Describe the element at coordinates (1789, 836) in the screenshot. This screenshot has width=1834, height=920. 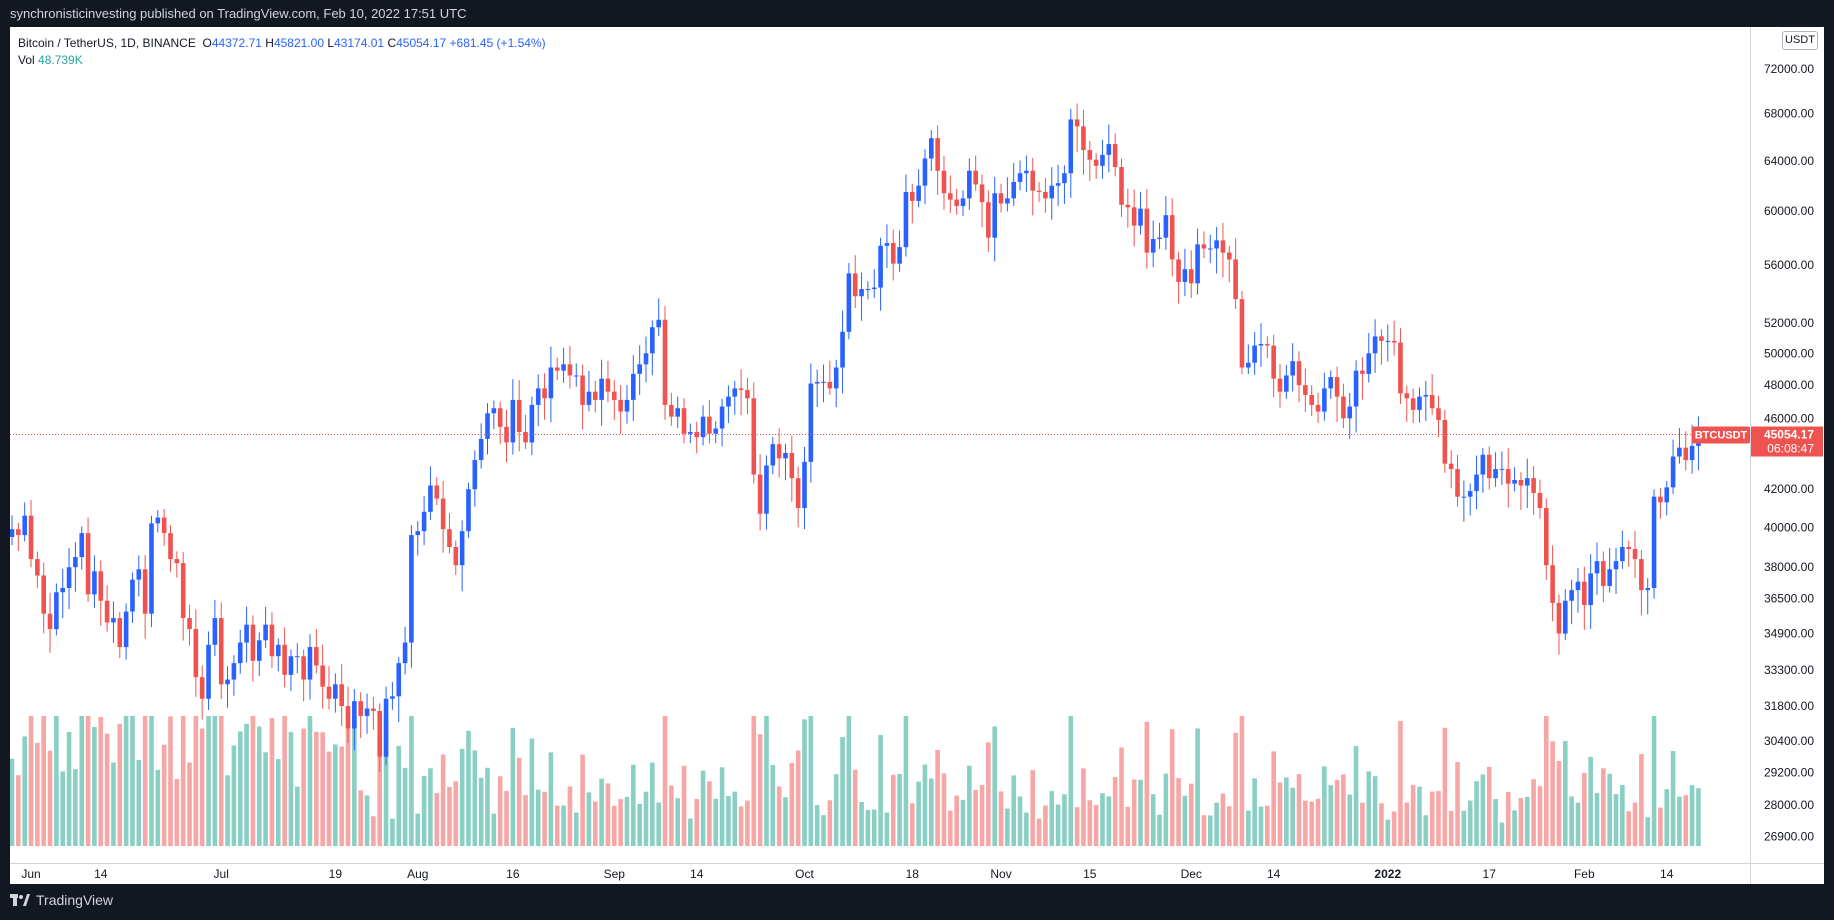
I see `y-tick-label: 26900.00` at that location.